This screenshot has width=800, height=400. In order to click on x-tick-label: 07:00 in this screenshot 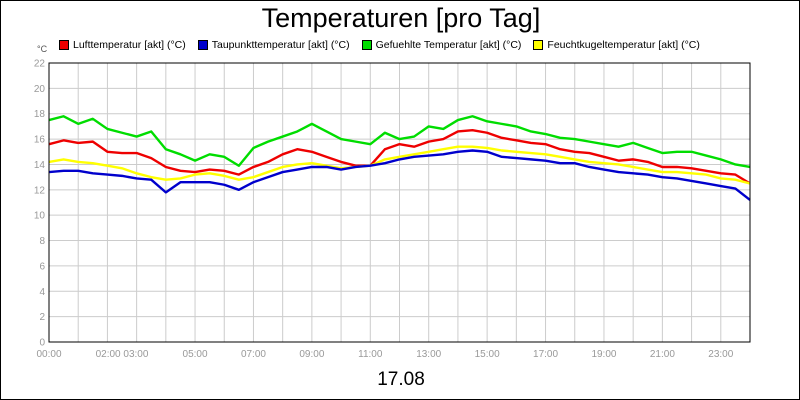, I will do `click(253, 354)`.